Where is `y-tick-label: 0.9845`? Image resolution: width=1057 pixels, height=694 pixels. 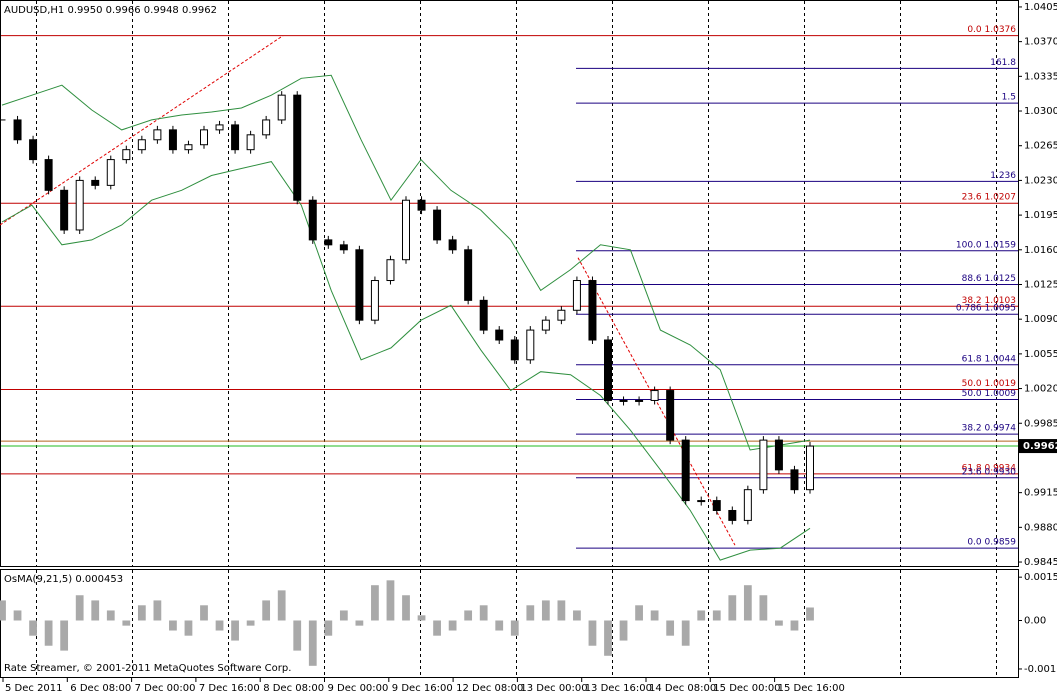 y-tick-label: 0.9845 is located at coordinates (1040, 562).